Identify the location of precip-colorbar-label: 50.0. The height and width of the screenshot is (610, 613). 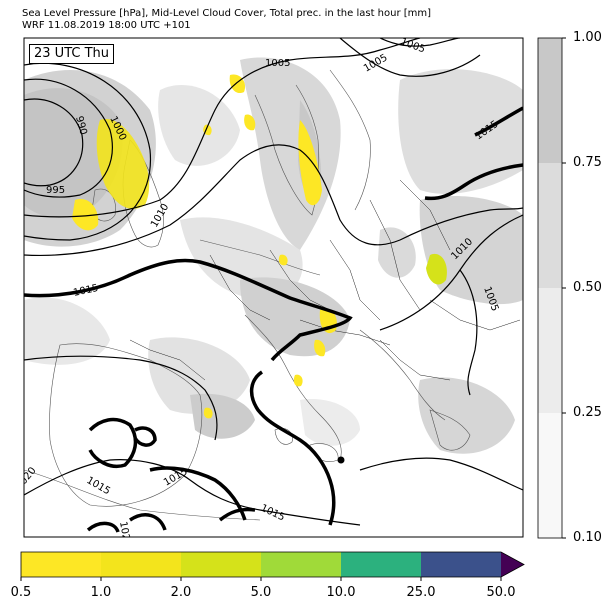
(501, 592).